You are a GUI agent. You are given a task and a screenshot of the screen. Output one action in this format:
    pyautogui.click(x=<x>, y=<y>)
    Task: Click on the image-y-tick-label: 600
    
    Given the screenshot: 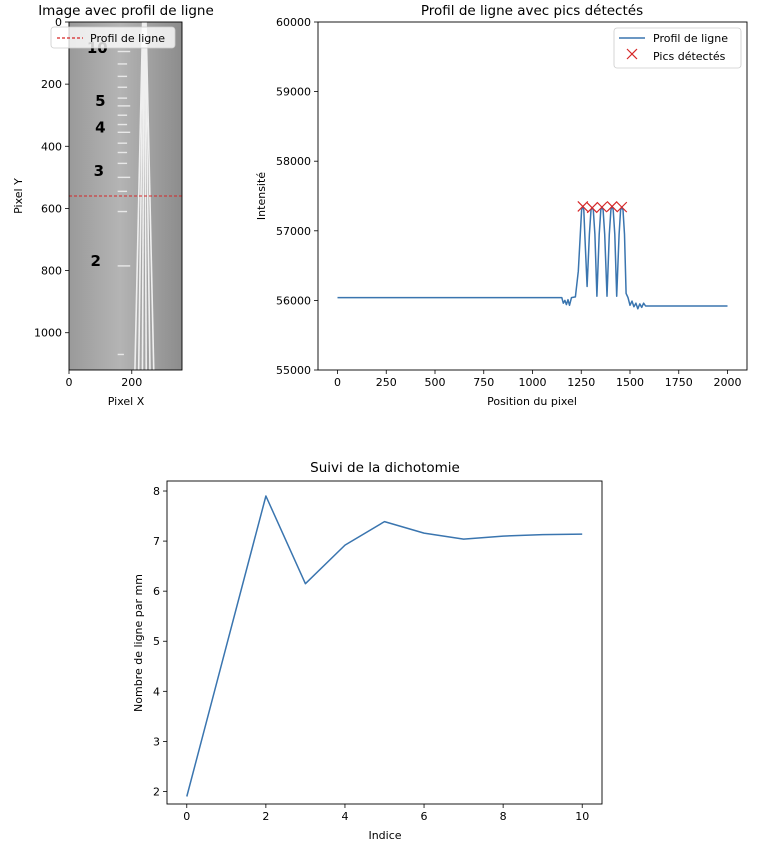 What is the action you would take?
    pyautogui.click(x=51, y=208)
    